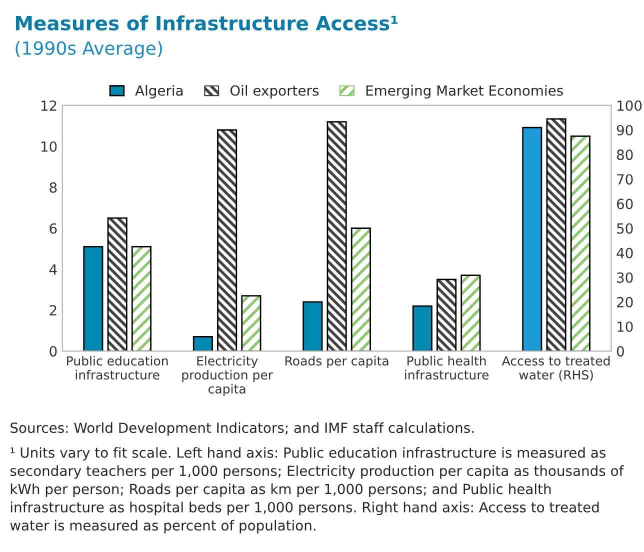 The width and height of the screenshot is (644, 552). What do you see at coordinates (53, 351) in the screenshot?
I see `y-tick-label: 0` at bounding box center [53, 351].